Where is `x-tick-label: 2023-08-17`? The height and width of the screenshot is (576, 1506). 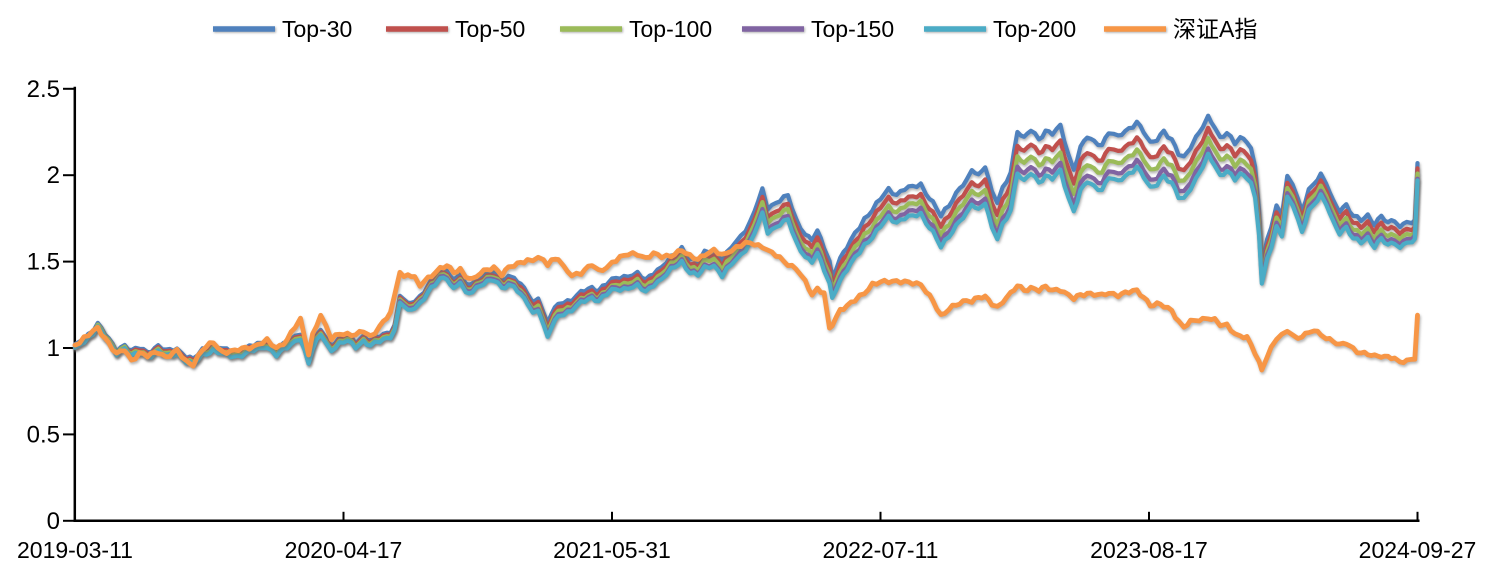
x-tick-label: 2023-08-17 is located at coordinates (1149, 550).